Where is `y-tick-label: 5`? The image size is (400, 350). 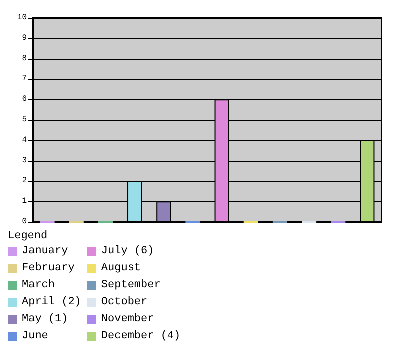 y-tick-label: 5 is located at coordinates (25, 120).